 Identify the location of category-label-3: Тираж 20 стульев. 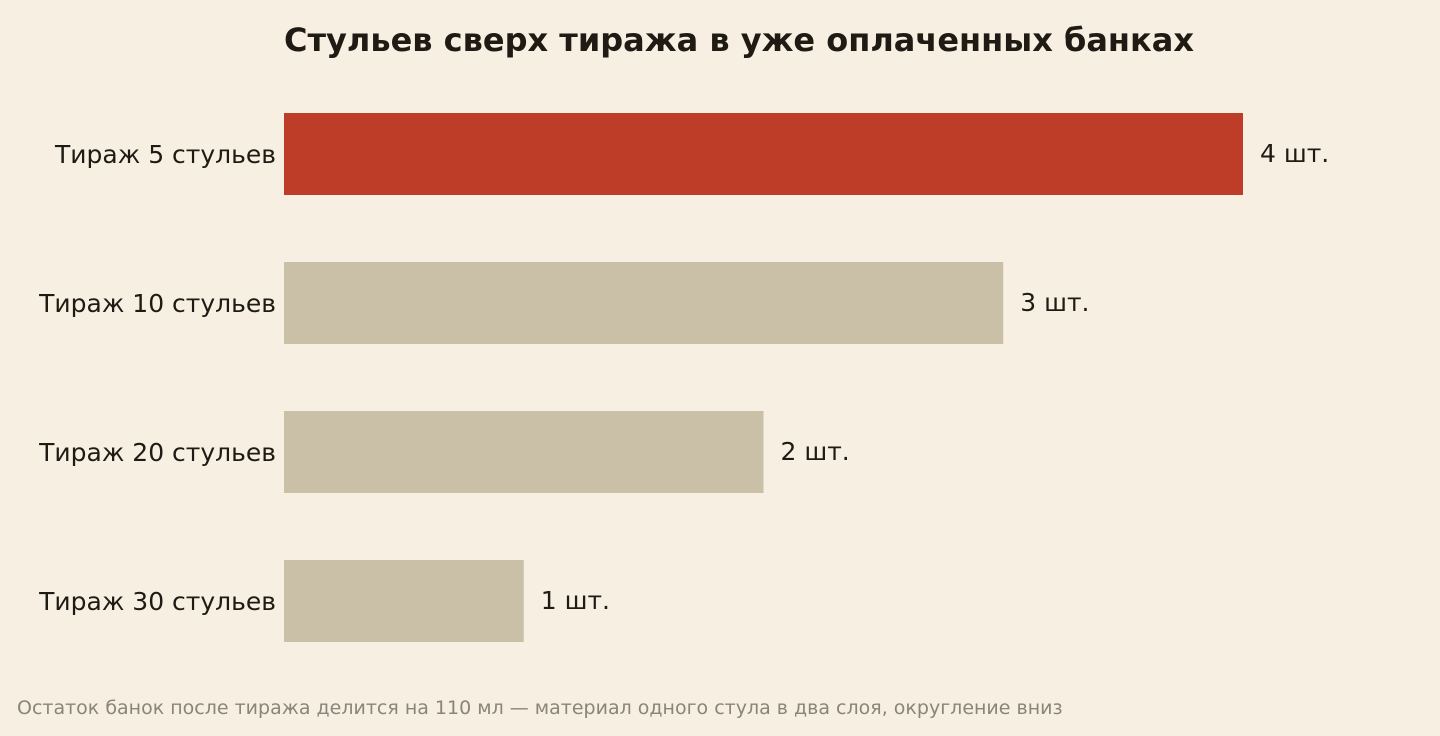
(157, 452).